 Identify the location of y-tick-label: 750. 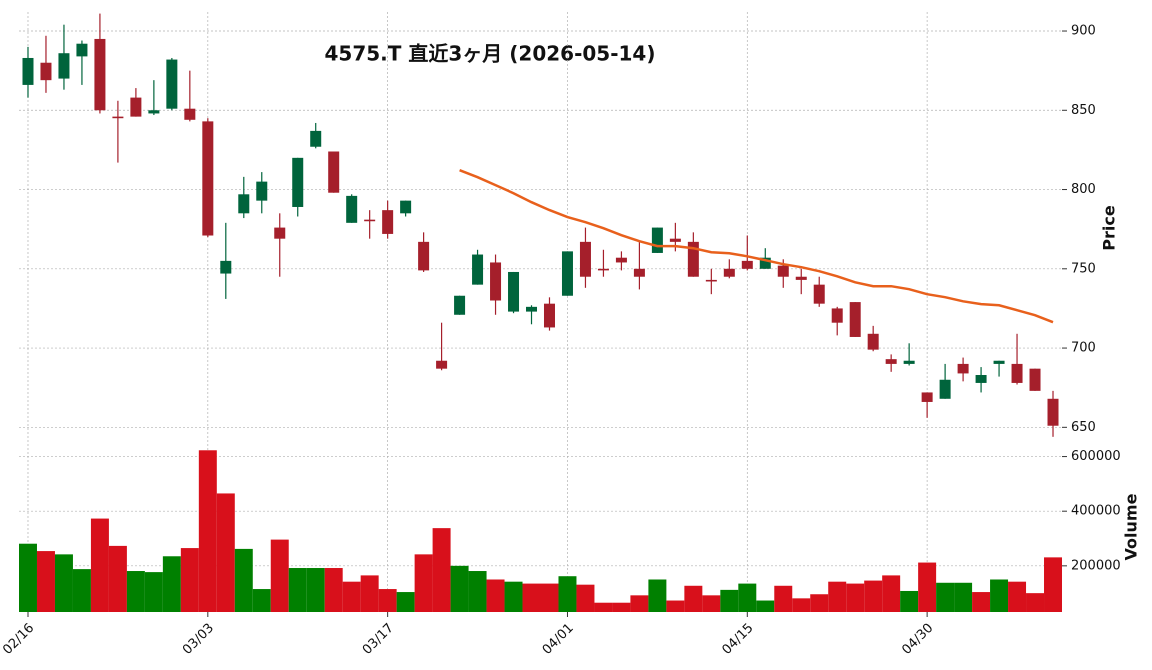
(1083, 268).